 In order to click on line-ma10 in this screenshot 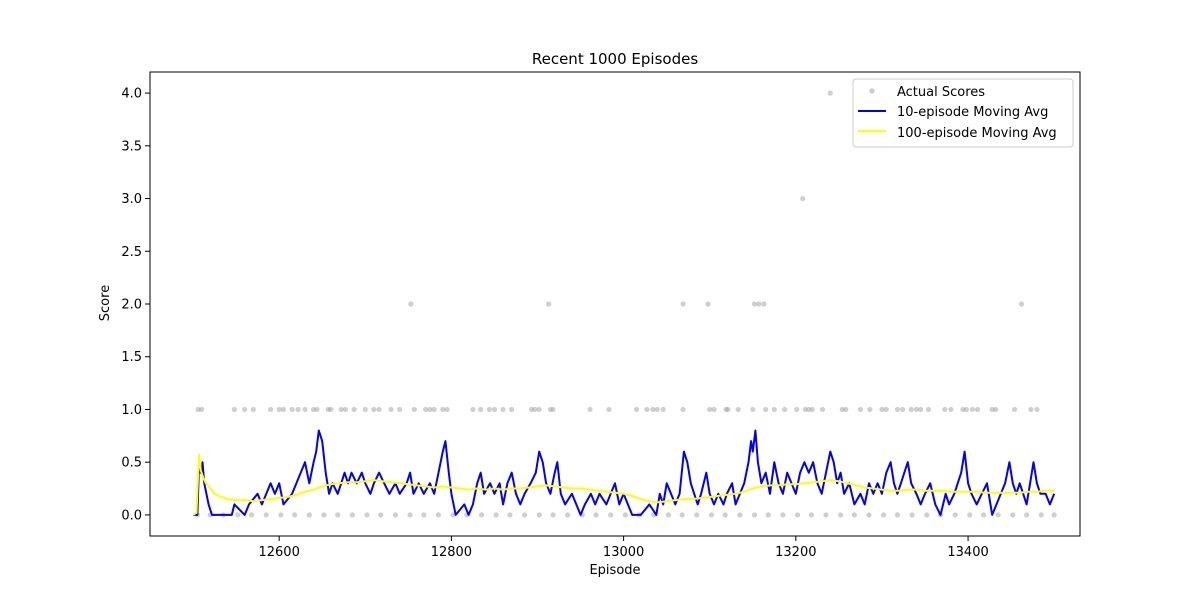, I will do `click(624, 472)`.